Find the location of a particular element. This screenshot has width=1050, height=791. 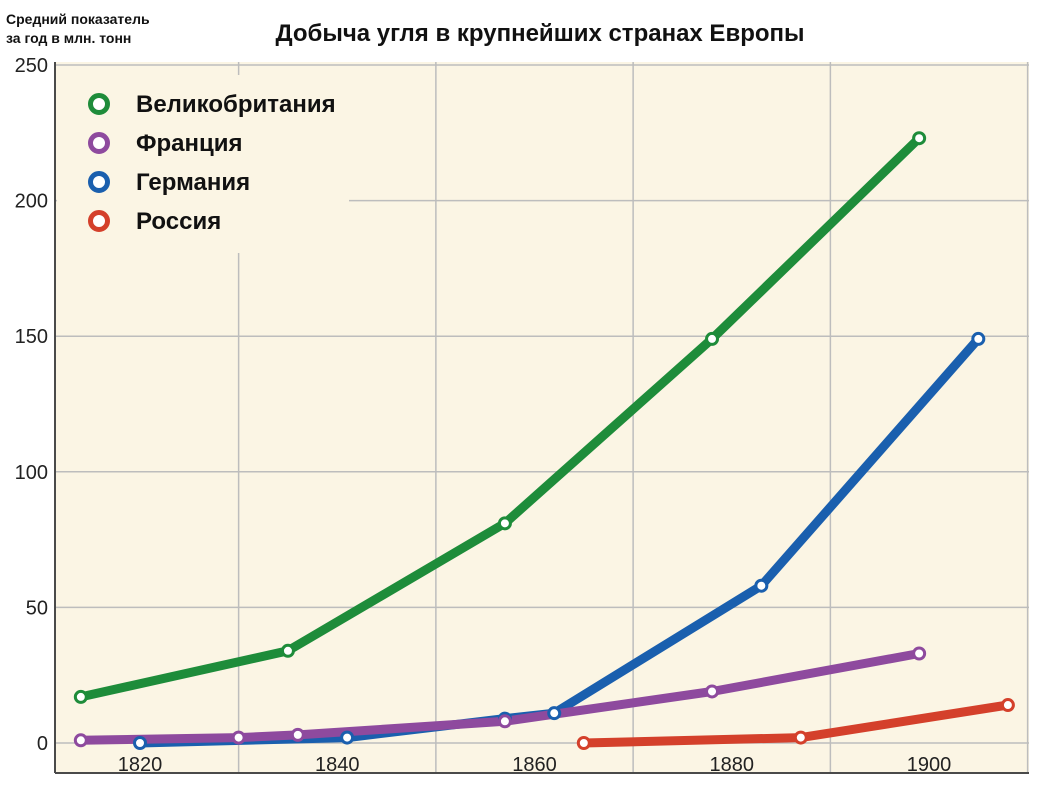

legend-label-3: Россия is located at coordinates (178, 221).